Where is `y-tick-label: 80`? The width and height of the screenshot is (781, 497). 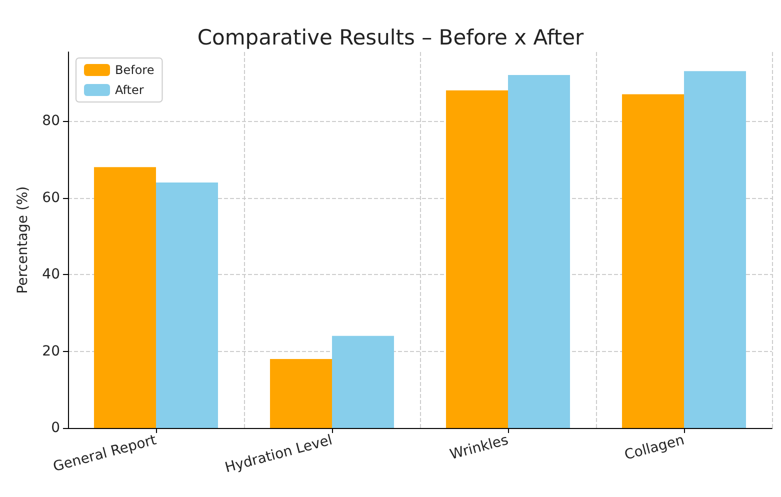
y-tick-label: 80 is located at coordinates (51, 121).